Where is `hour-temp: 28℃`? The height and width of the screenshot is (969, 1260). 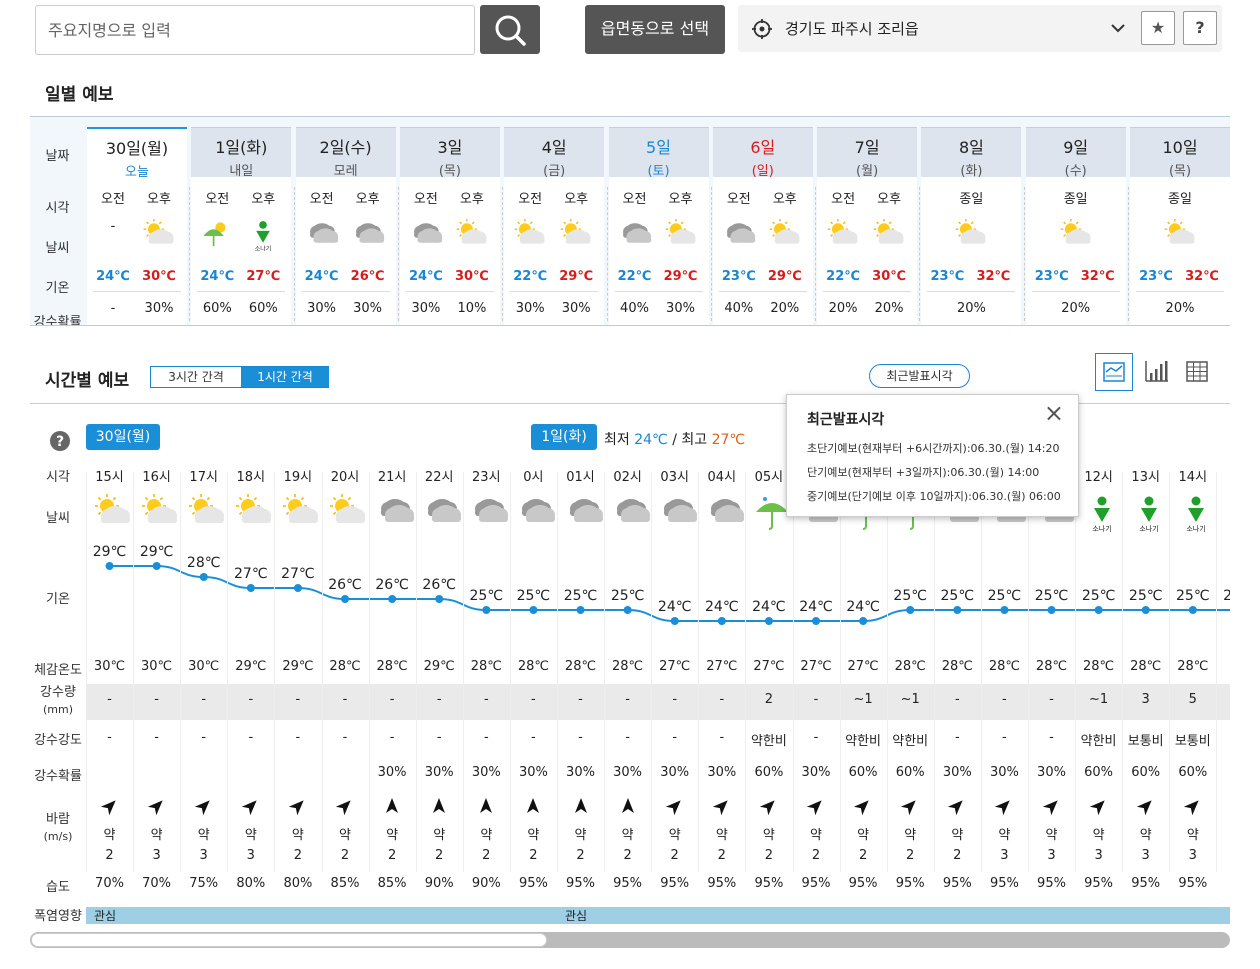
hour-temp: 28℃ is located at coordinates (203, 563).